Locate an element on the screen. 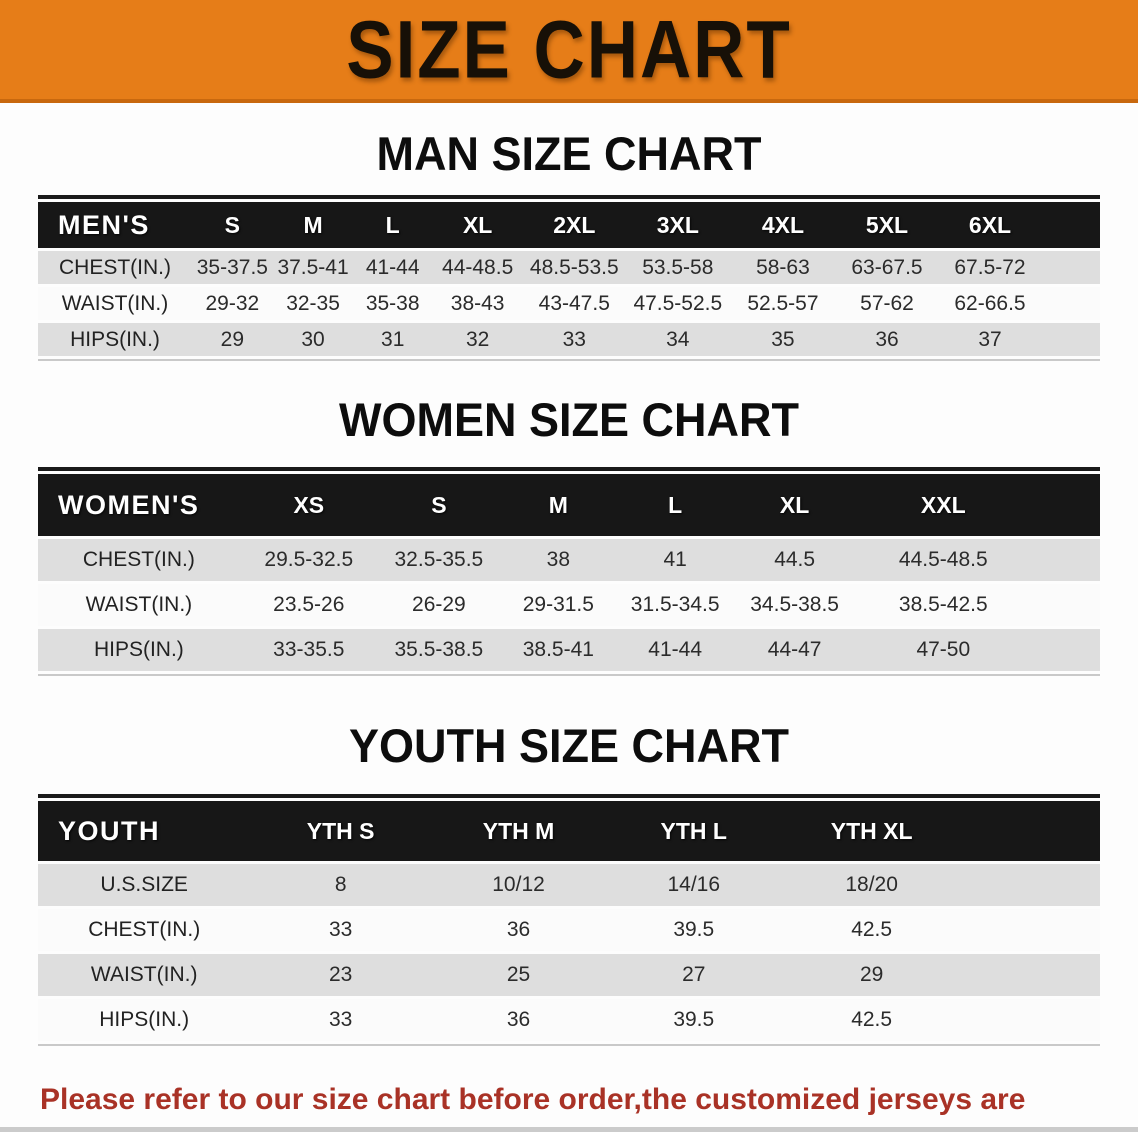  size-cell: 35-37.5 is located at coordinates (232, 267).